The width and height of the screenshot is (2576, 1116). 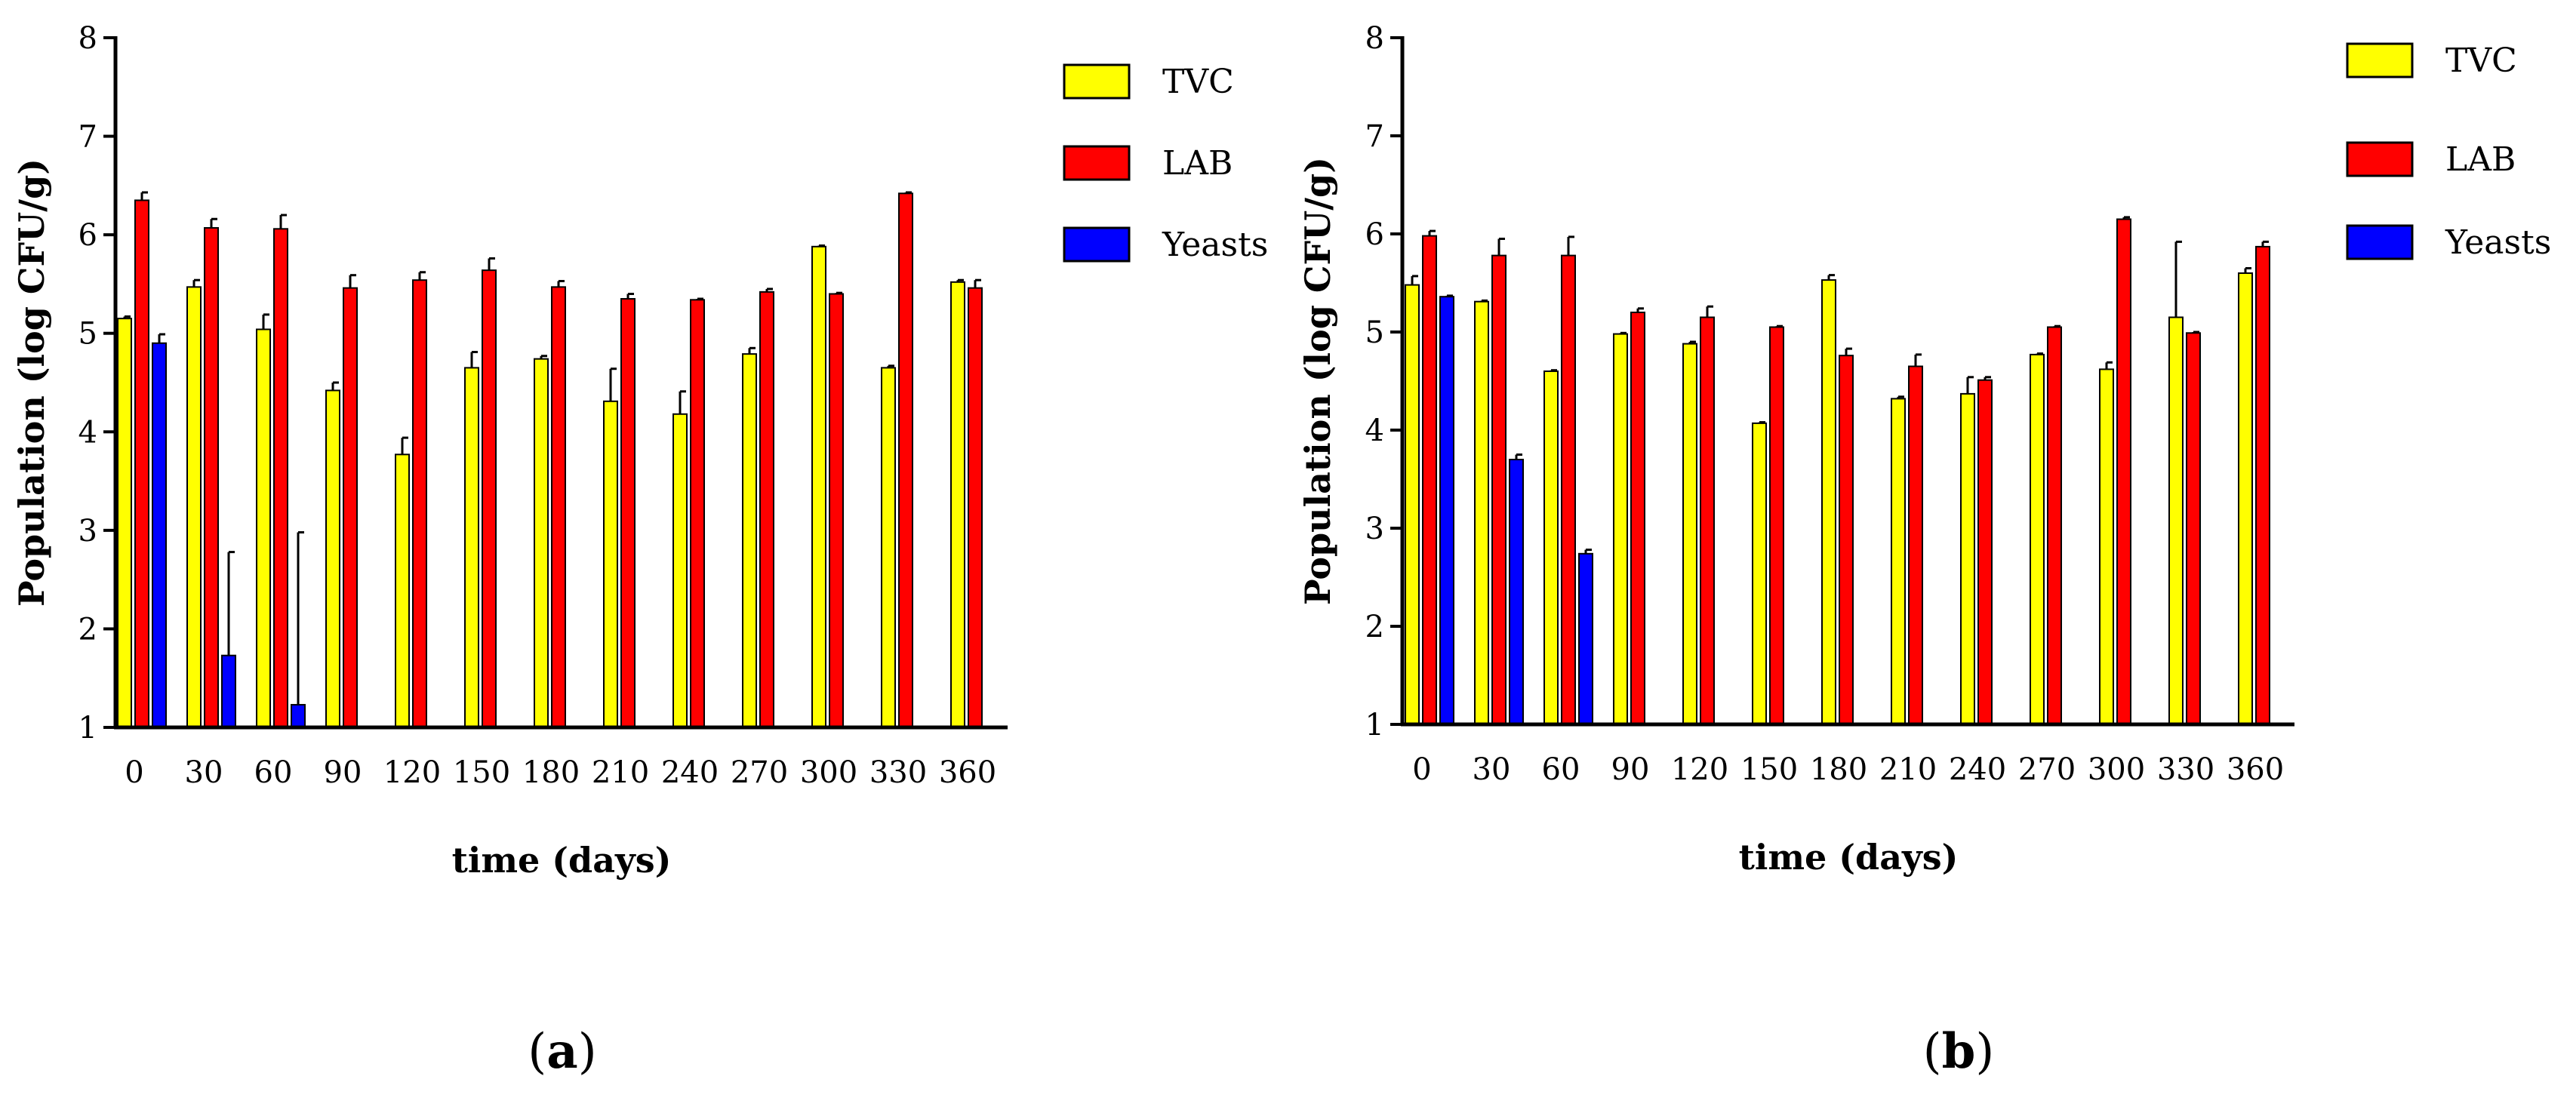 I want to click on x-tick-label: 360, so click(x=967, y=772).